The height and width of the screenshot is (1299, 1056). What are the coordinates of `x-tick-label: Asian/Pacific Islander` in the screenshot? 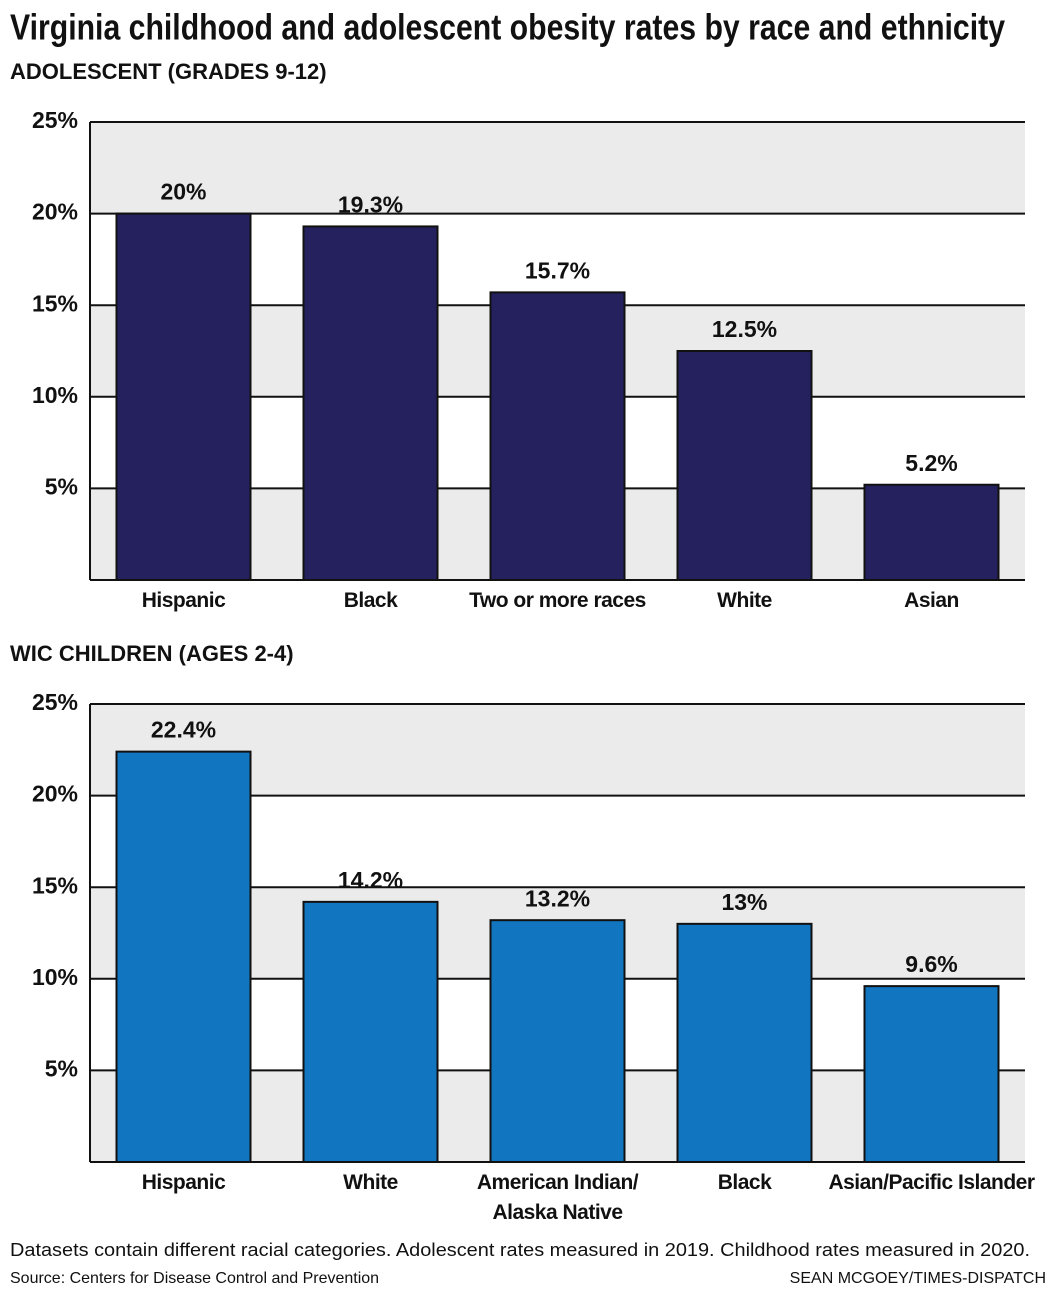 It's located at (931, 1182).